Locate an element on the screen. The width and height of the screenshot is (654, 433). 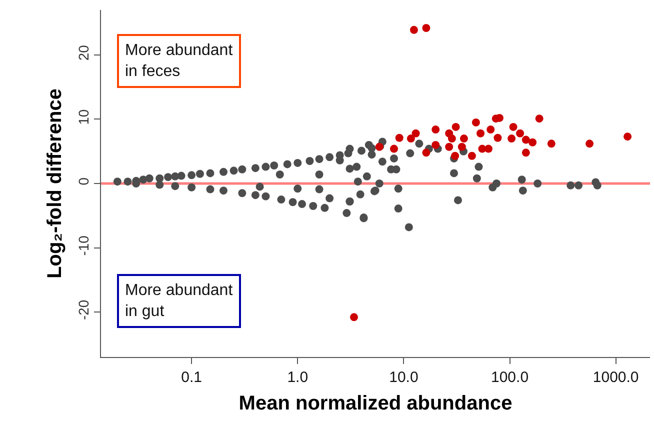
x-tick-label: 1.0 is located at coordinates (297, 377).